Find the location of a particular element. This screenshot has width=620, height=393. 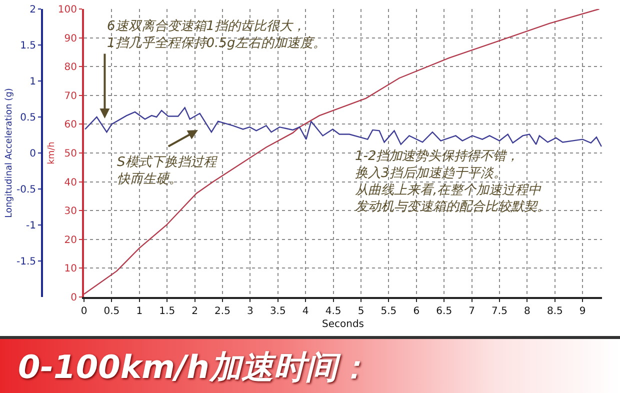

y-tick-label: 70 is located at coordinates (70, 96).